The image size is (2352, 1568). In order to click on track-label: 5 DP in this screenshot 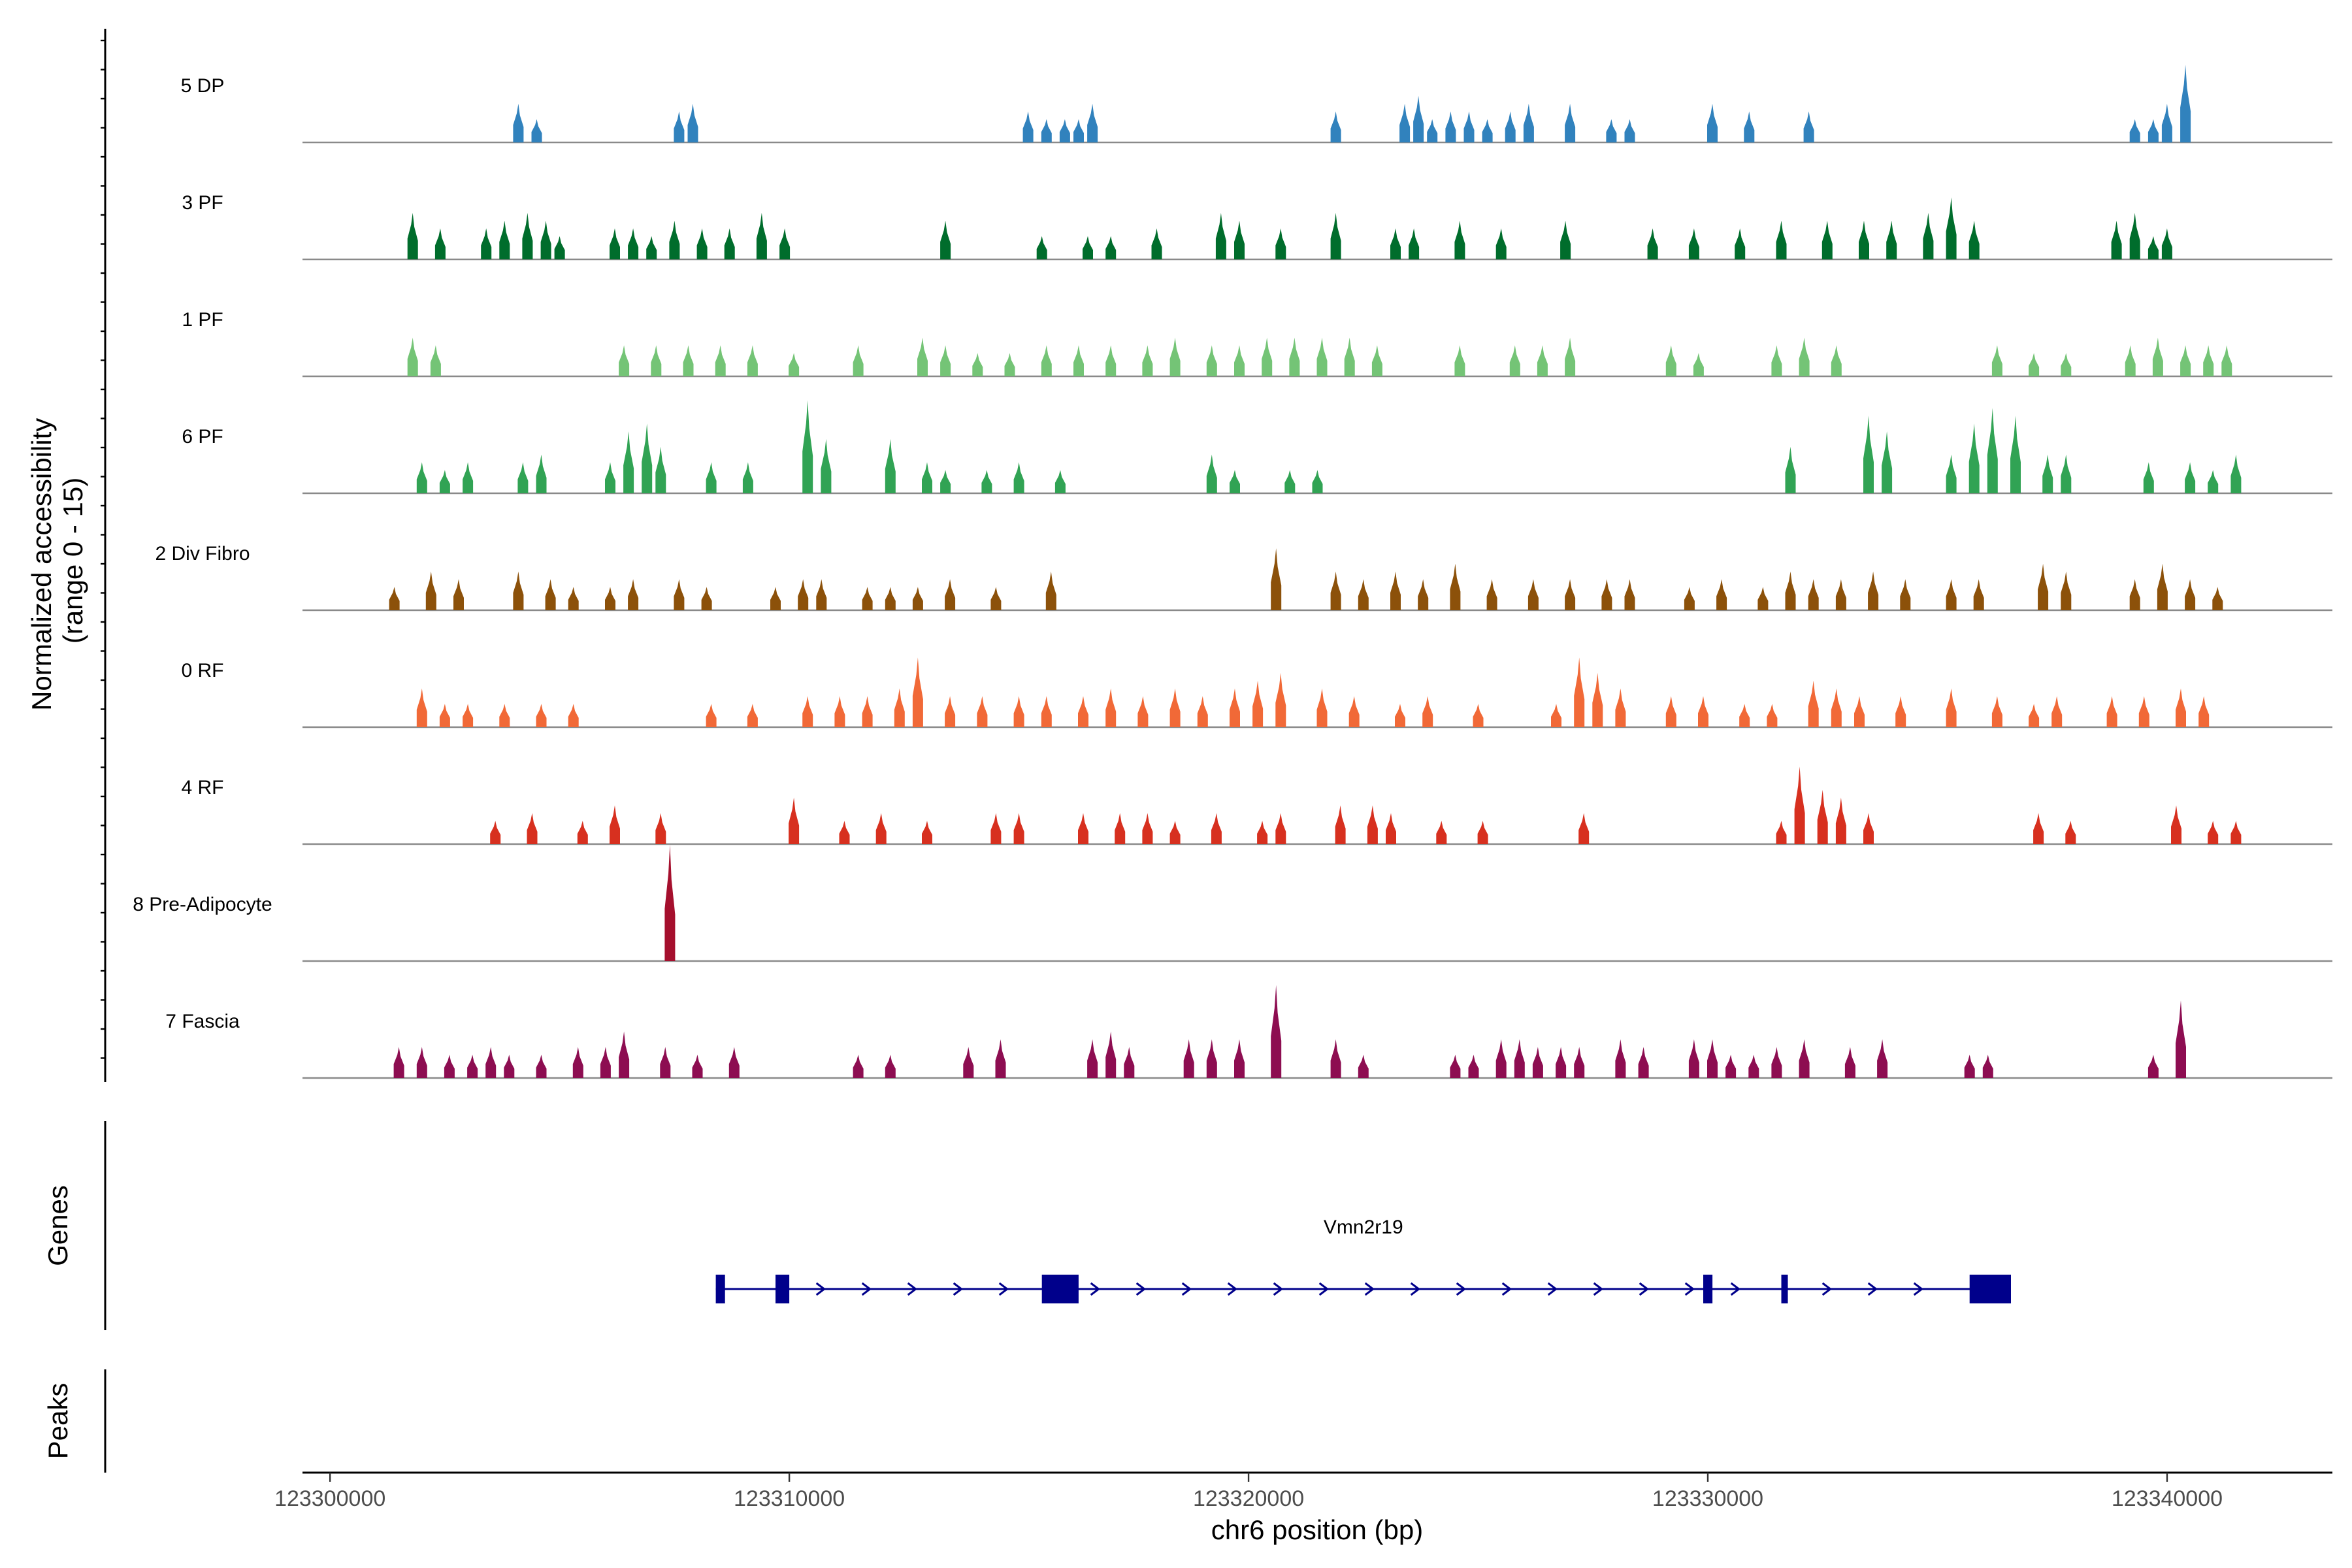, I will do `click(203, 86)`.